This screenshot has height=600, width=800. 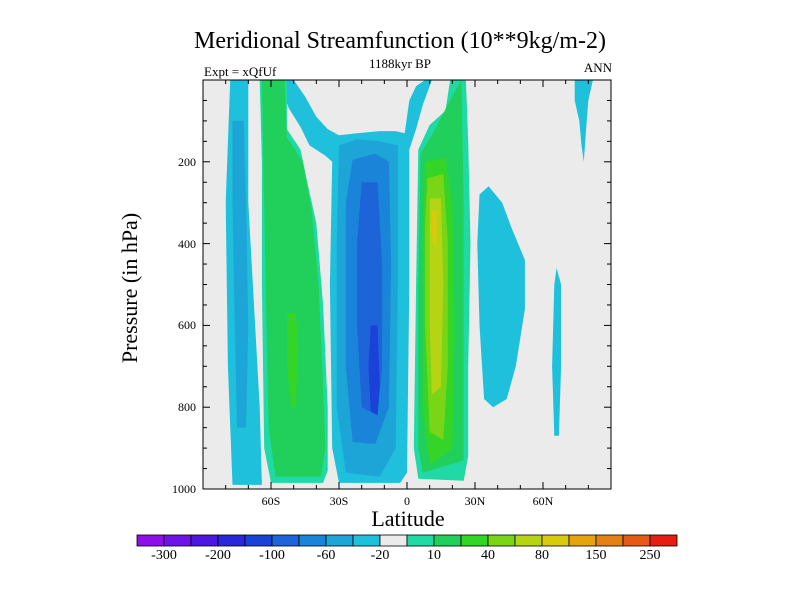 I want to click on y-tick-label: 400, so click(x=187, y=243).